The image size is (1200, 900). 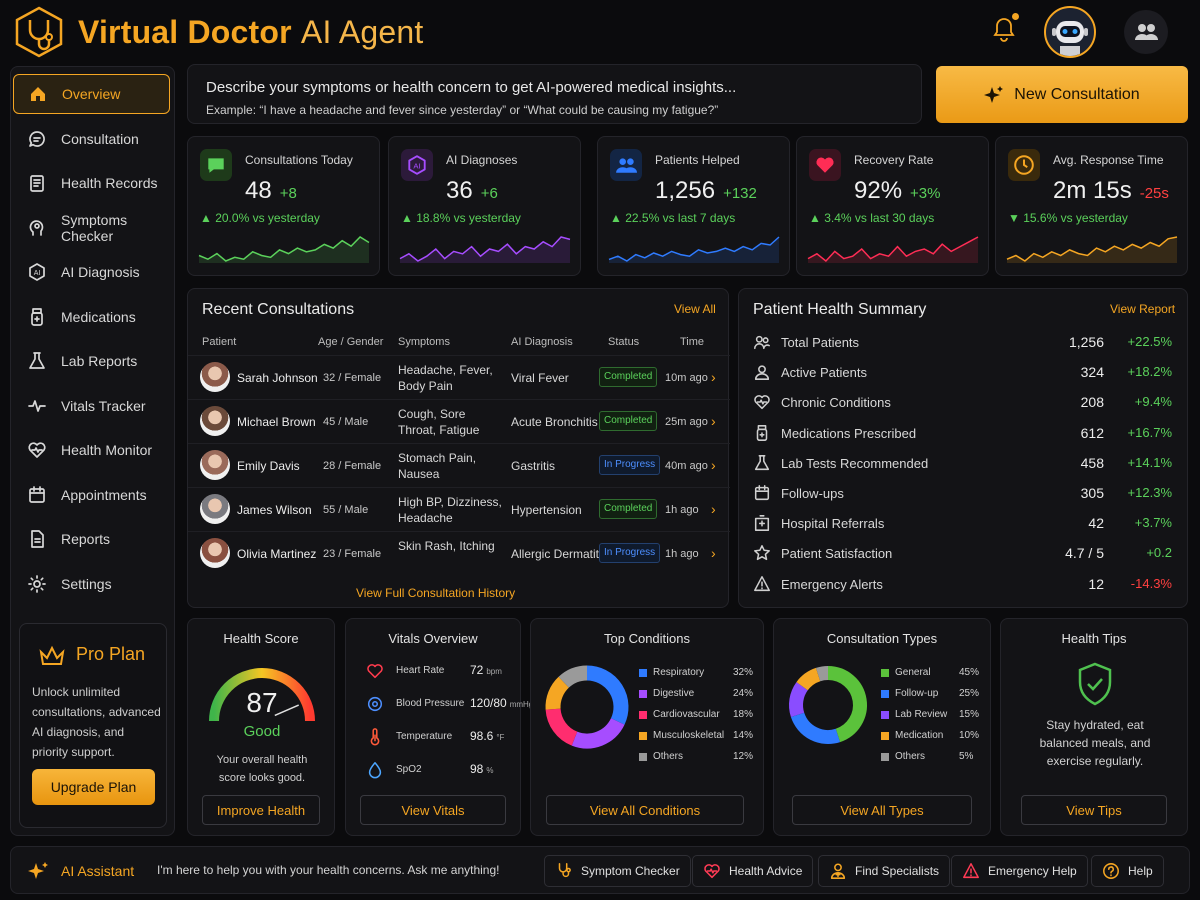 I want to click on sidebar-item-vitals-tracker: Vitals Tracker, so click(x=91, y=406).